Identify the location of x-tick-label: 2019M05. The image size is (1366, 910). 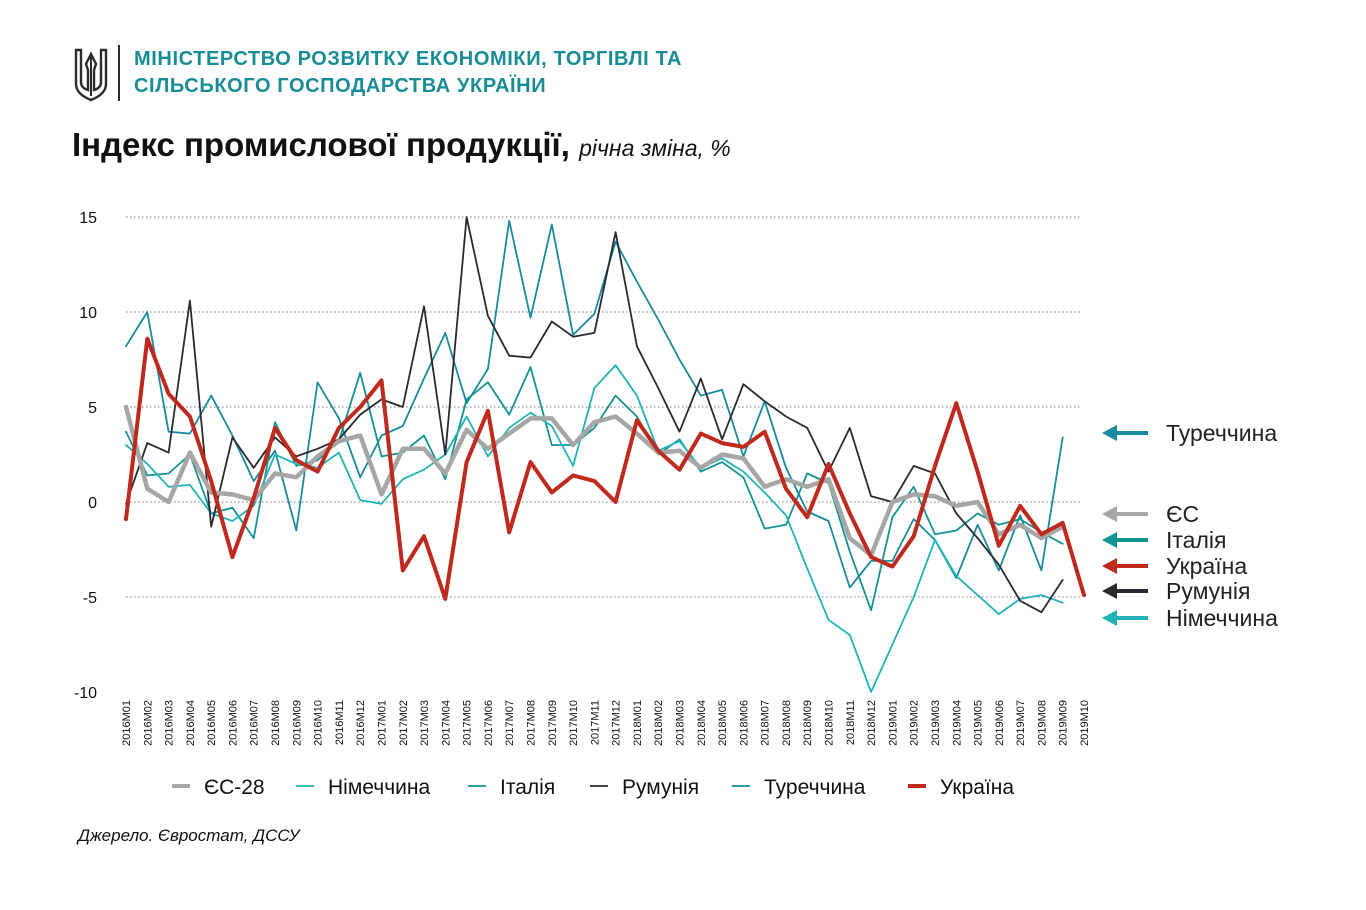
(979, 723).